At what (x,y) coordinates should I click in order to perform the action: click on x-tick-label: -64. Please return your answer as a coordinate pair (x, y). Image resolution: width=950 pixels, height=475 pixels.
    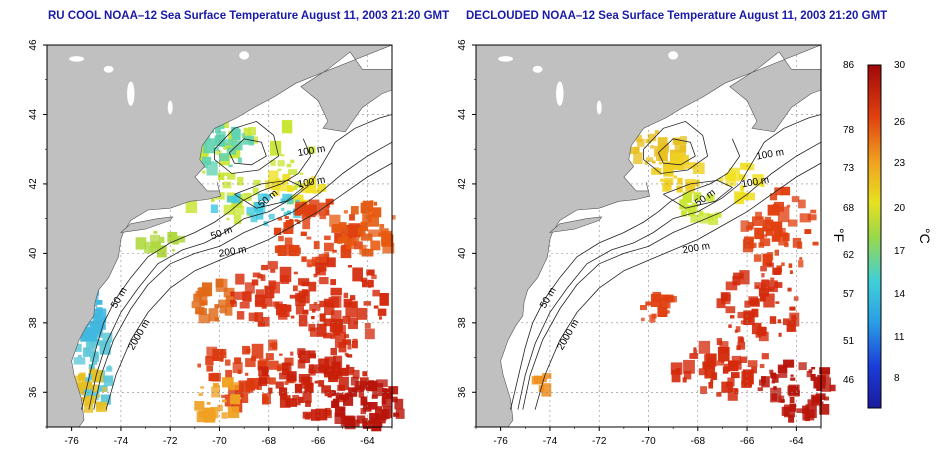
    Looking at the image, I should click on (367, 441).